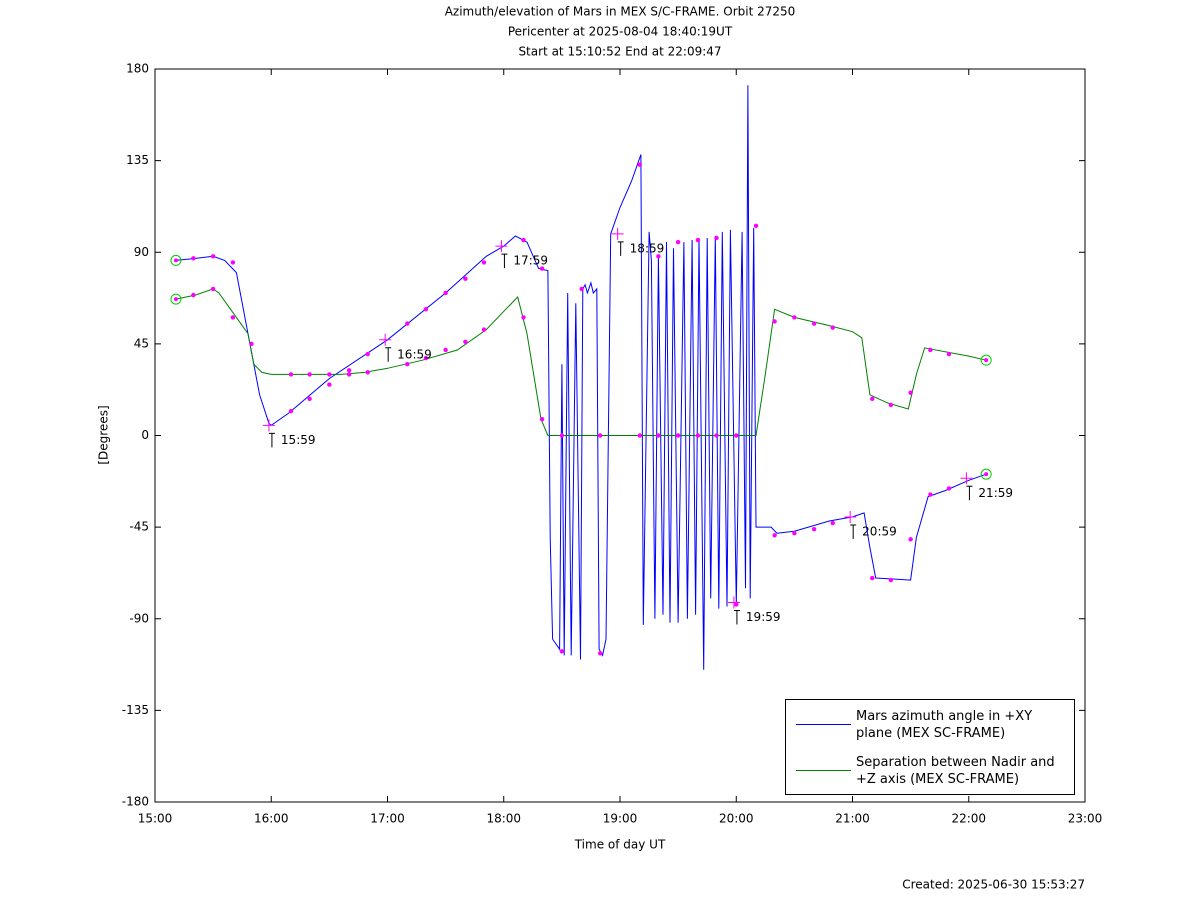 Image resolution: width=1200 pixels, height=901 pixels. I want to click on x-tick-label: 18:00, so click(503, 819).